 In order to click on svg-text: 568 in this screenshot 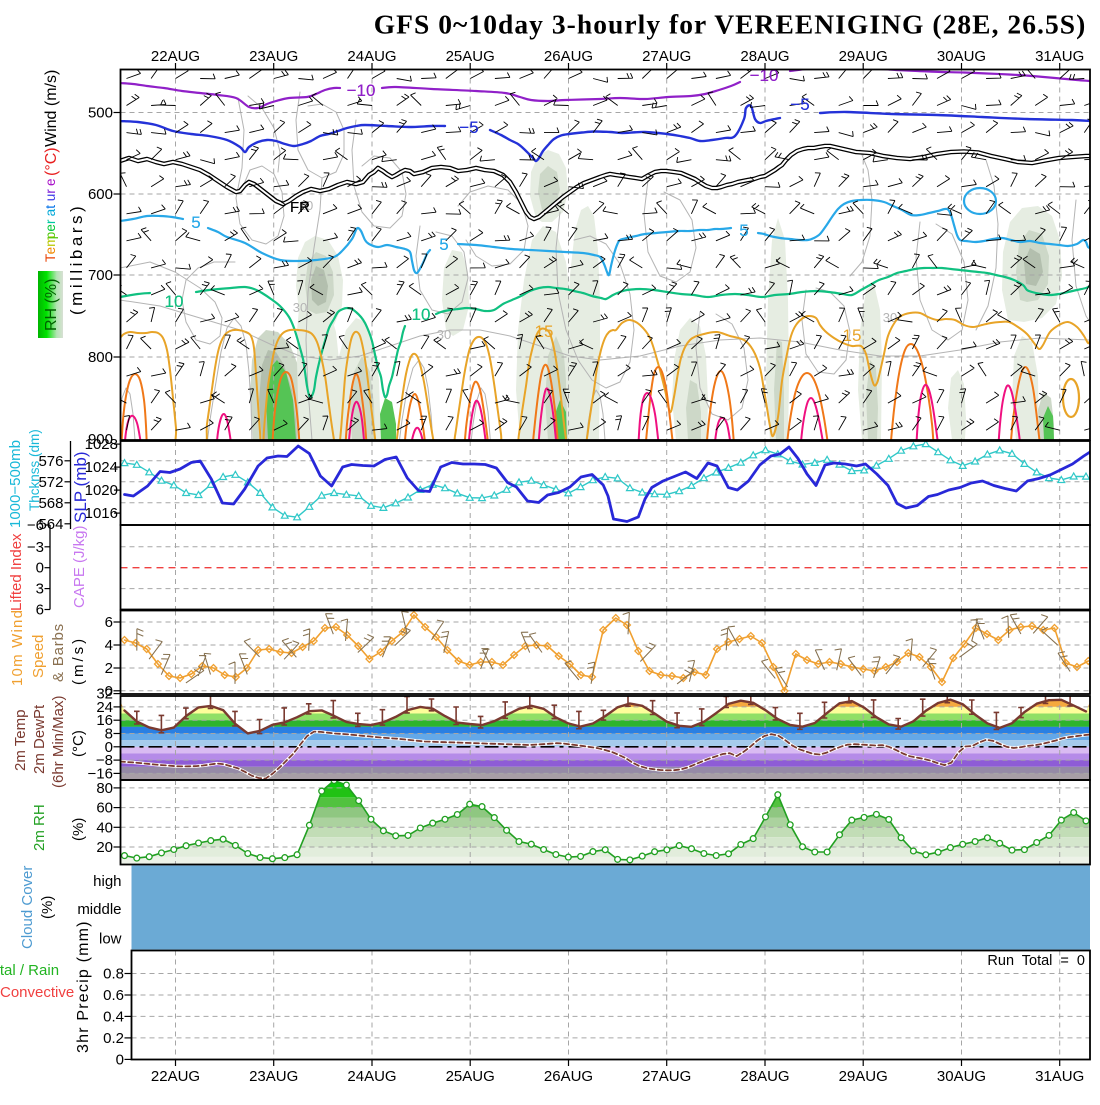, I will do `click(50, 503)`.